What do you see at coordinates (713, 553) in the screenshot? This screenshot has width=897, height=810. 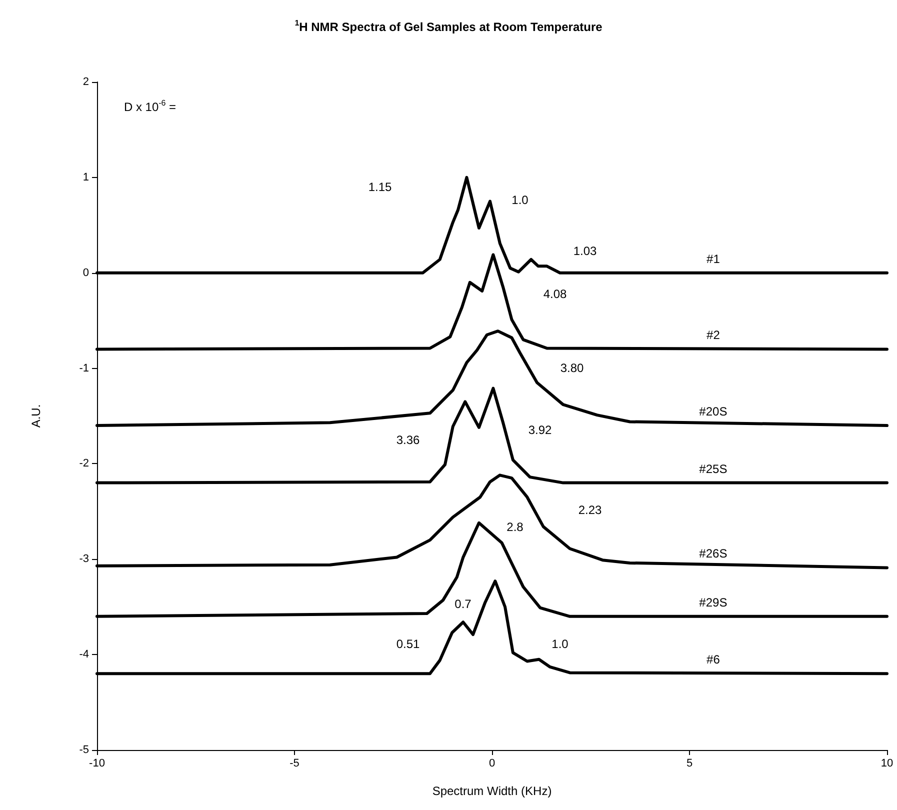 I see `series-label: #26S` at bounding box center [713, 553].